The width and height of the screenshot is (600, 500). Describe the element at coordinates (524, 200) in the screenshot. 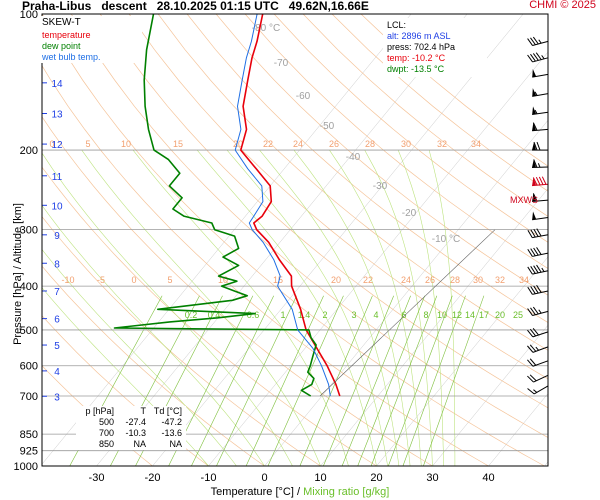

I see `mxws-label: MXWS` at that location.